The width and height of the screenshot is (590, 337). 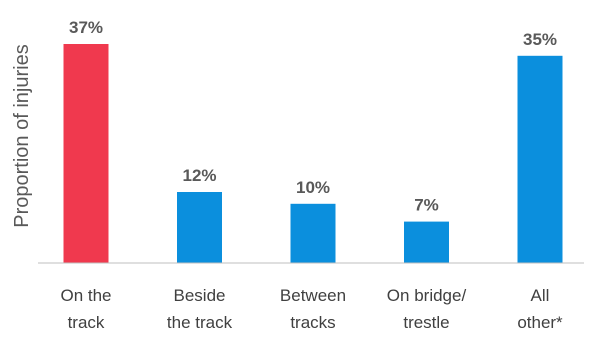 What do you see at coordinates (427, 309) in the screenshot?
I see `x-tick-label-4: On bridge/trestle` at bounding box center [427, 309].